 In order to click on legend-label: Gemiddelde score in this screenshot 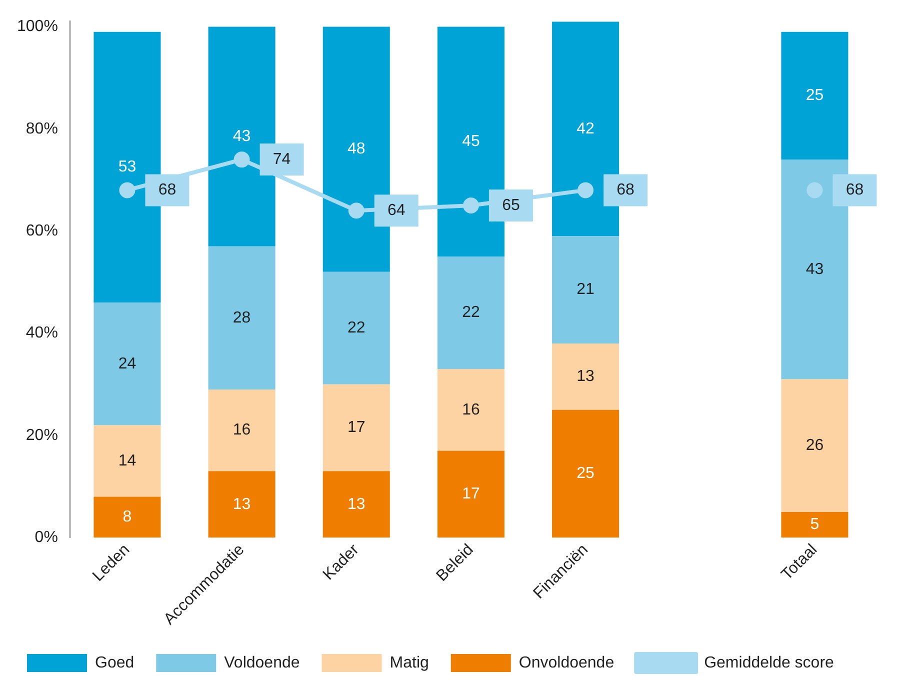, I will do `click(769, 663)`.